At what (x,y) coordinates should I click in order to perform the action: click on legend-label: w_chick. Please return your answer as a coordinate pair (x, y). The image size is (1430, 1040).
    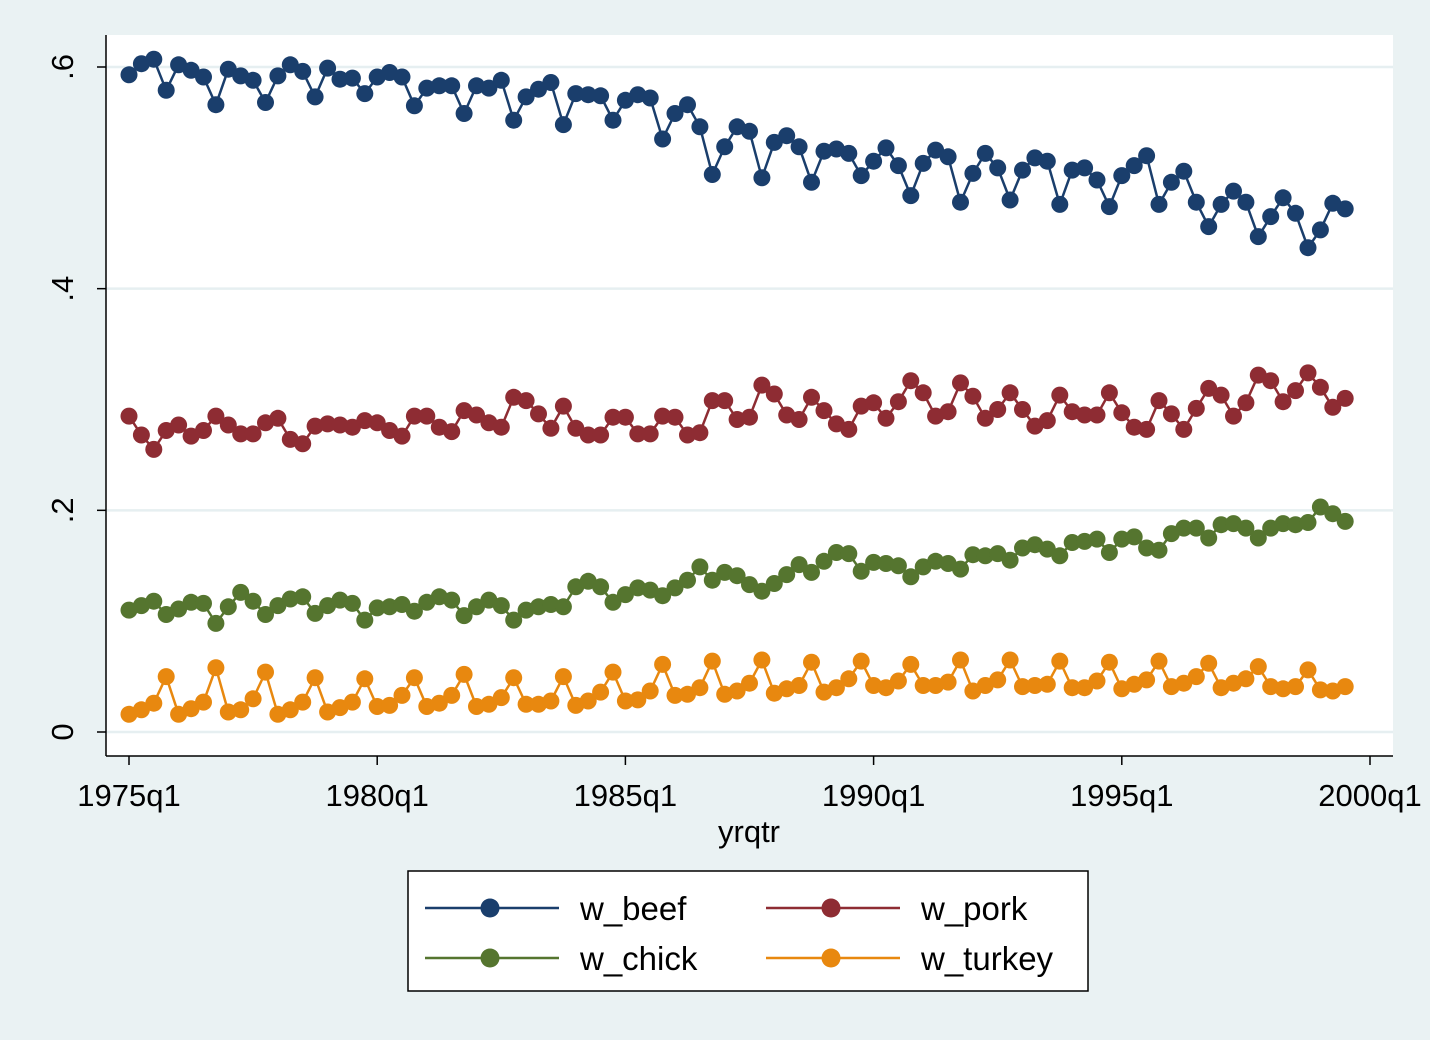
    Looking at the image, I should click on (638, 958).